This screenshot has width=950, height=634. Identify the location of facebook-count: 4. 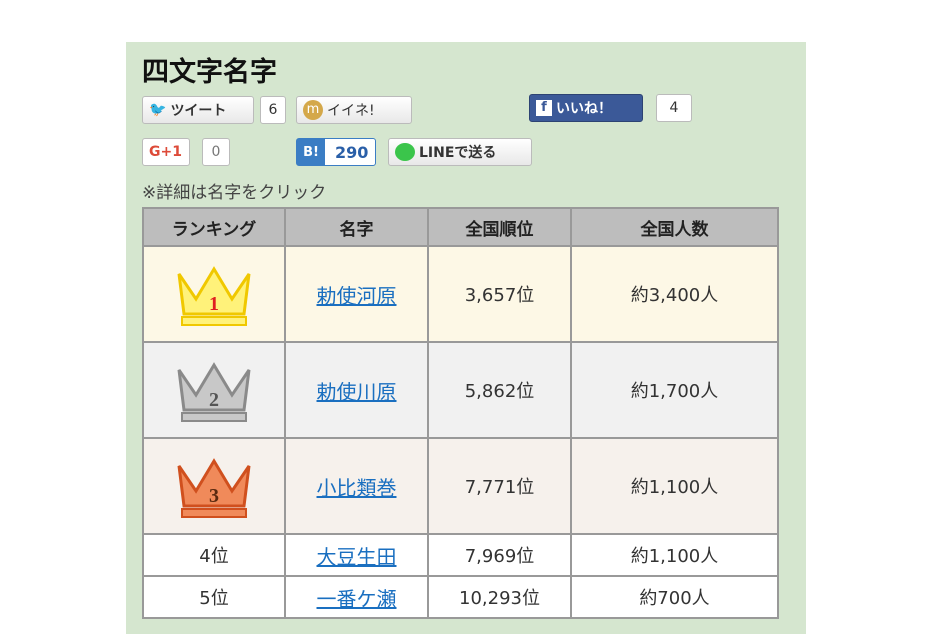
(674, 108).